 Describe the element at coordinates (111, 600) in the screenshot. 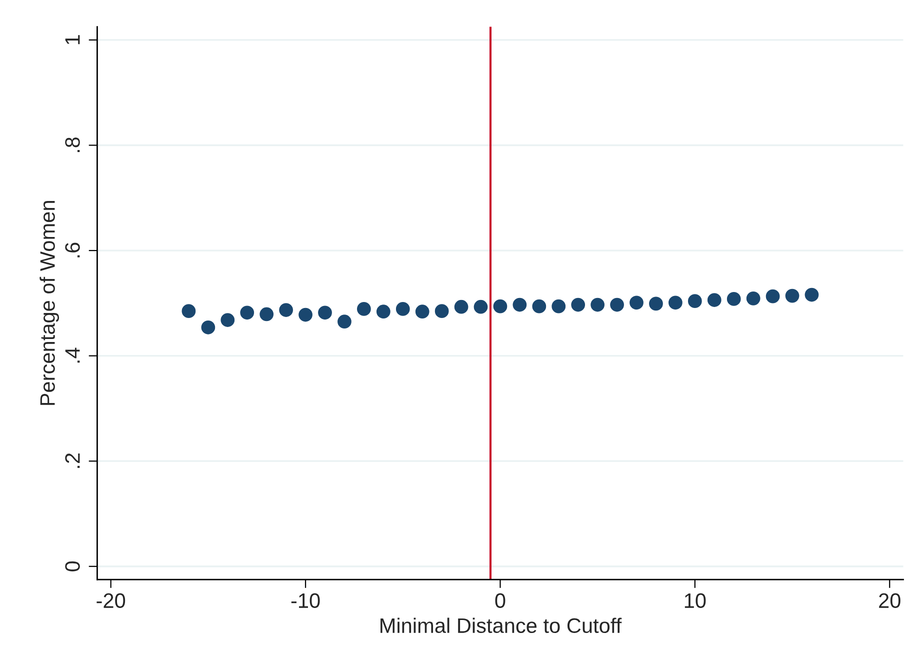

I see `x-tick-label: -20` at that location.